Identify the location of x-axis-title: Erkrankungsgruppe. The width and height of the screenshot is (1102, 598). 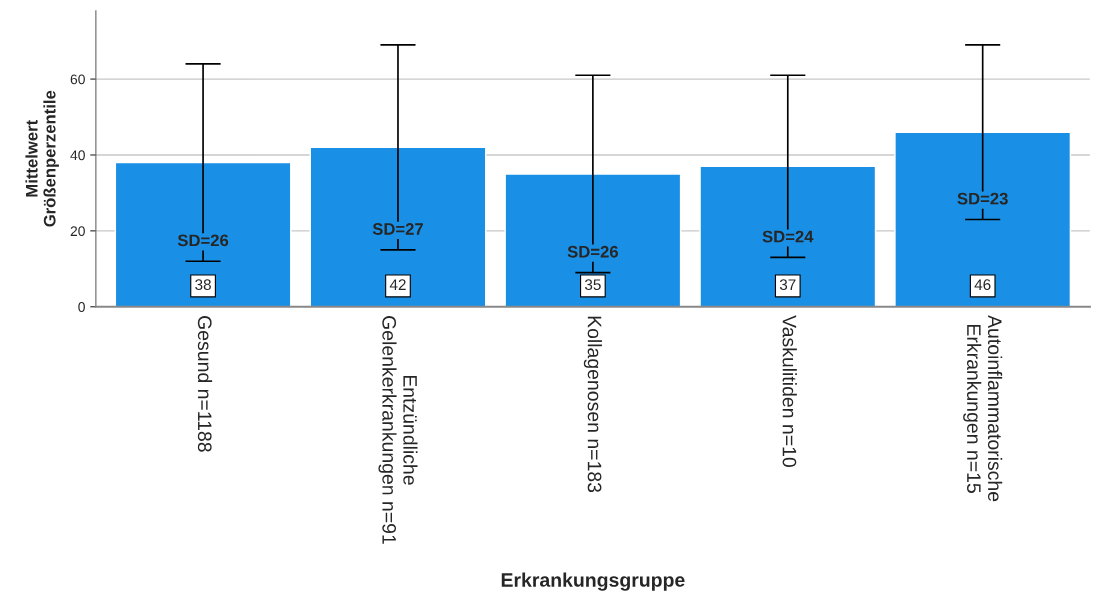
(593, 581).